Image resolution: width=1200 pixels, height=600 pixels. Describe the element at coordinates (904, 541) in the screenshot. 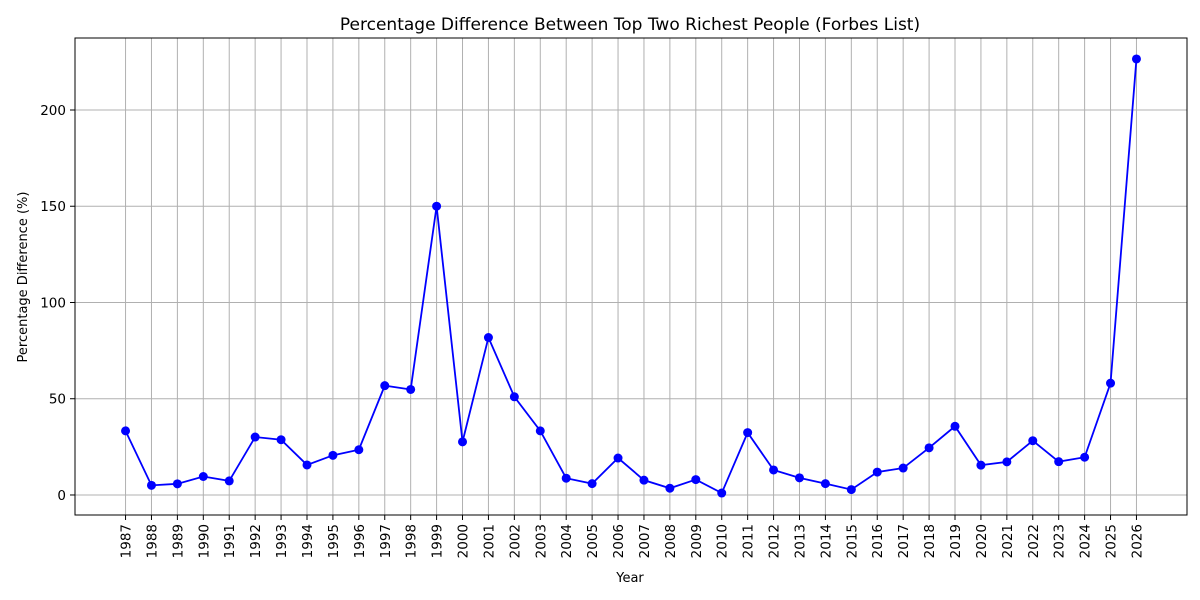

I see `x-tick-label: 2017` at that location.